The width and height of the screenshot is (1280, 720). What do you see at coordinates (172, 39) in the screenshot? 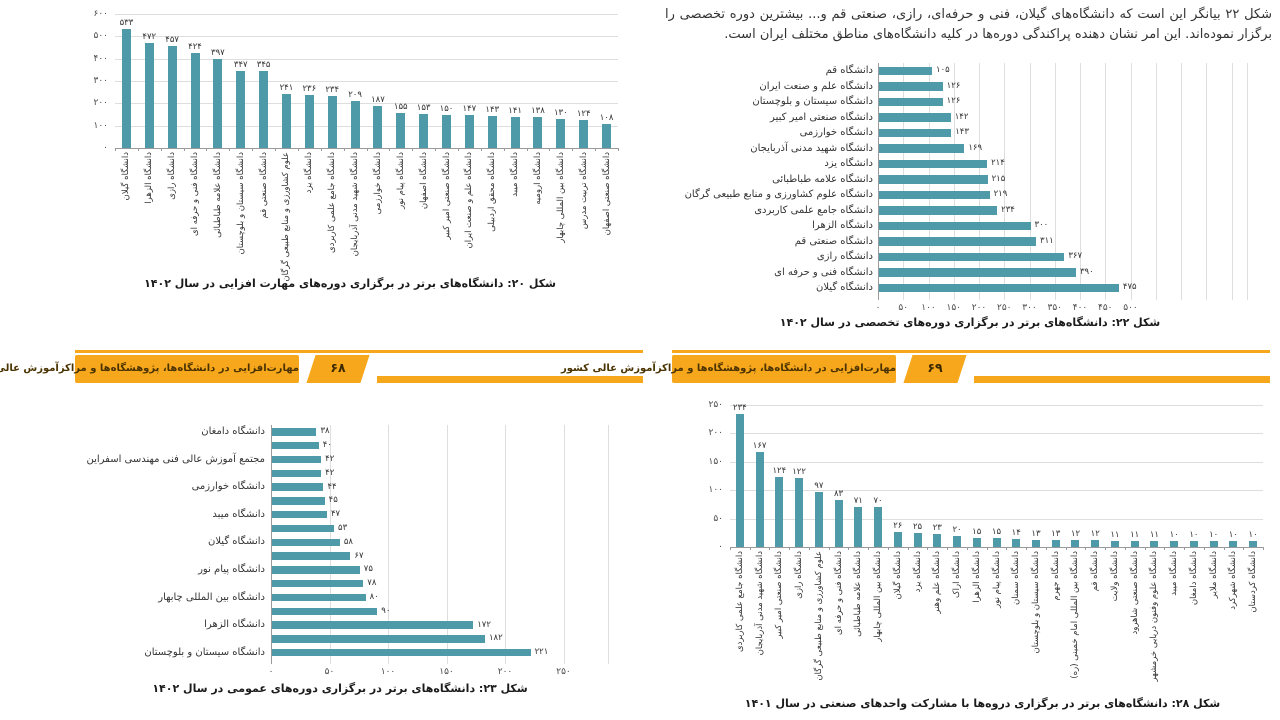
I see `bar-value-label: ۴۵۷` at bounding box center [172, 39].